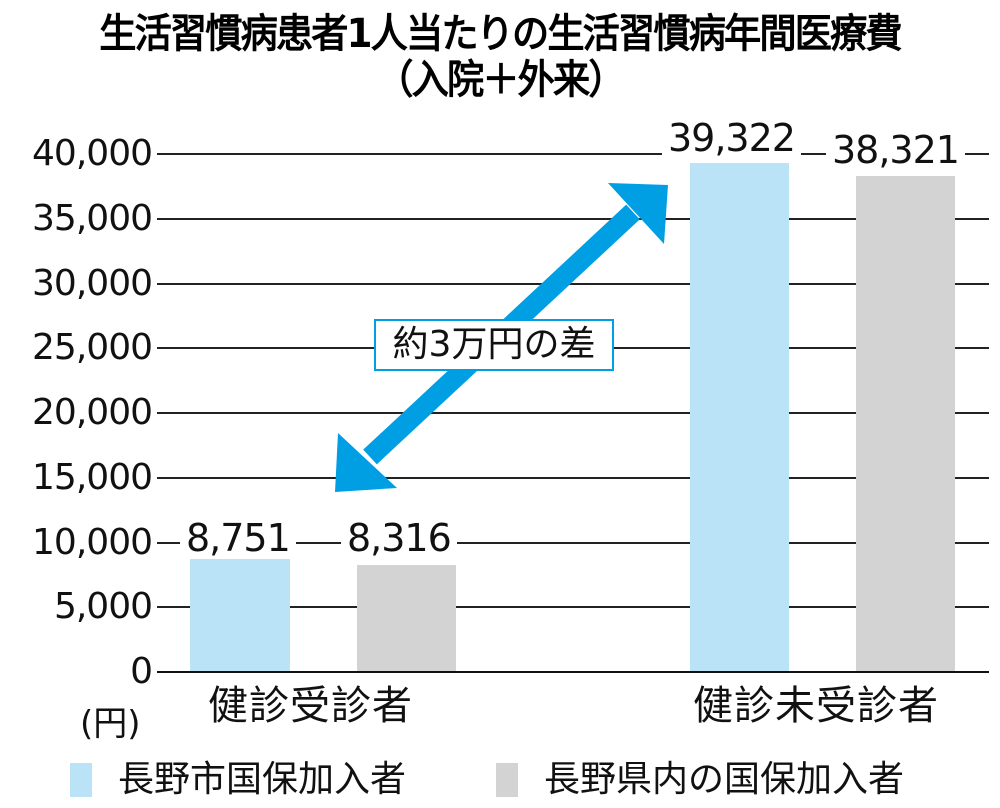 This screenshot has width=1000, height=808. Describe the element at coordinates (731, 138) in the screenshot. I see `value-label-mikenshin-city: 39,322` at that location.